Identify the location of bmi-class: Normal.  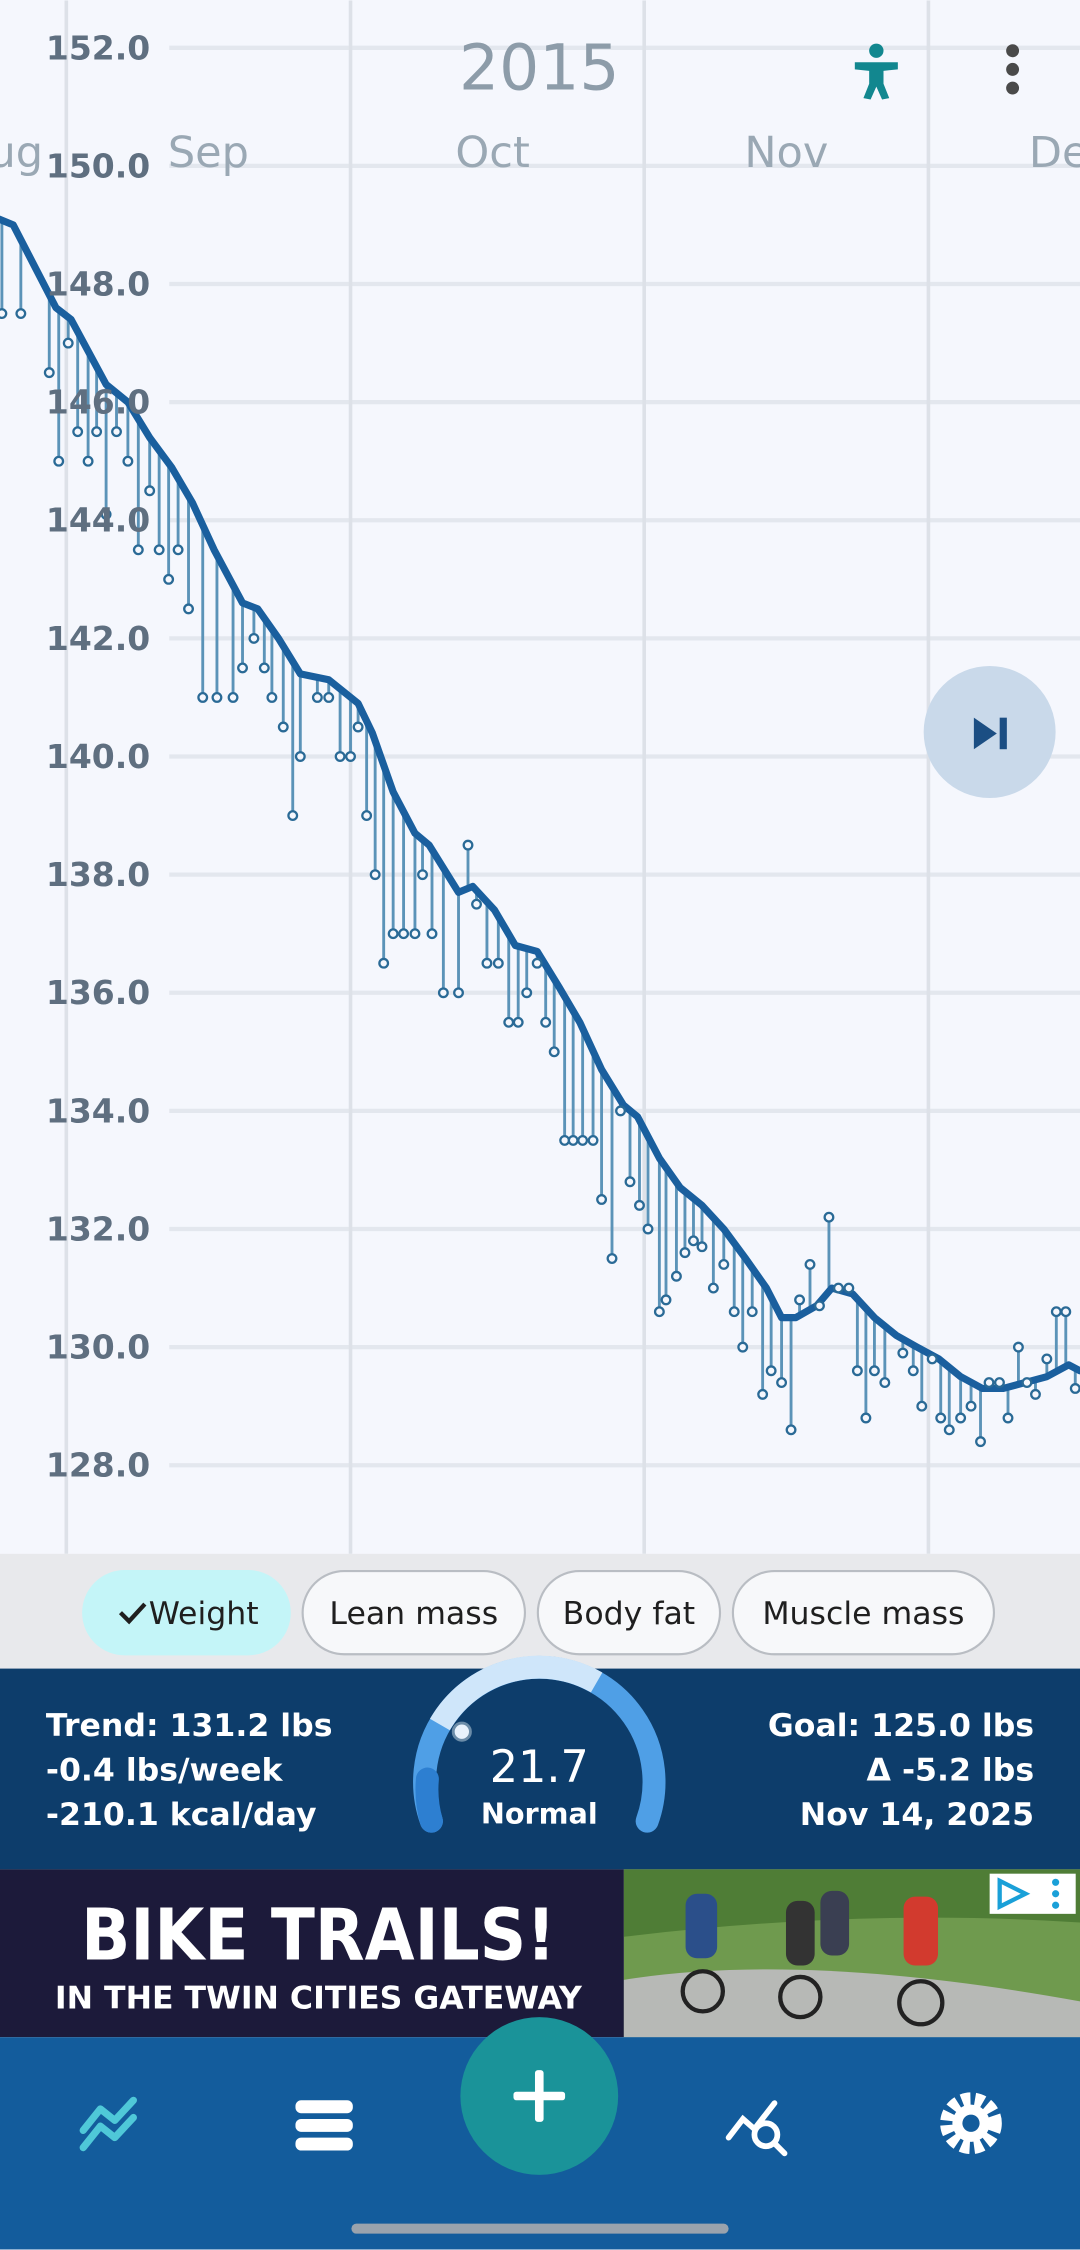
(539, 1813).